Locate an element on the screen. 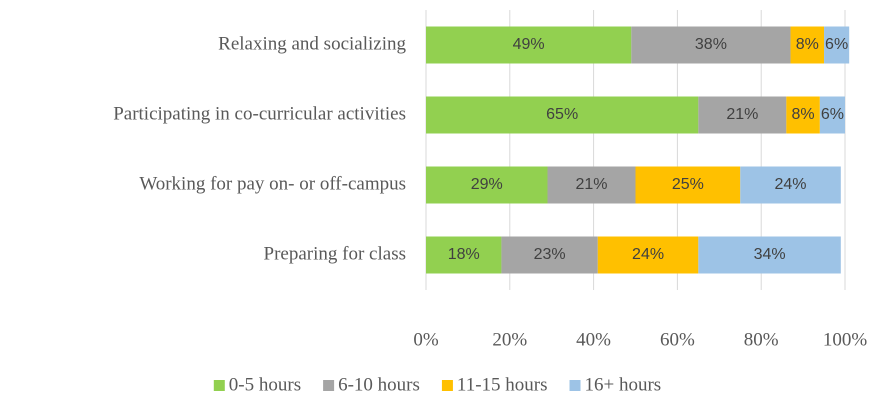 The image size is (875, 403). data-label: 34% is located at coordinates (770, 254).